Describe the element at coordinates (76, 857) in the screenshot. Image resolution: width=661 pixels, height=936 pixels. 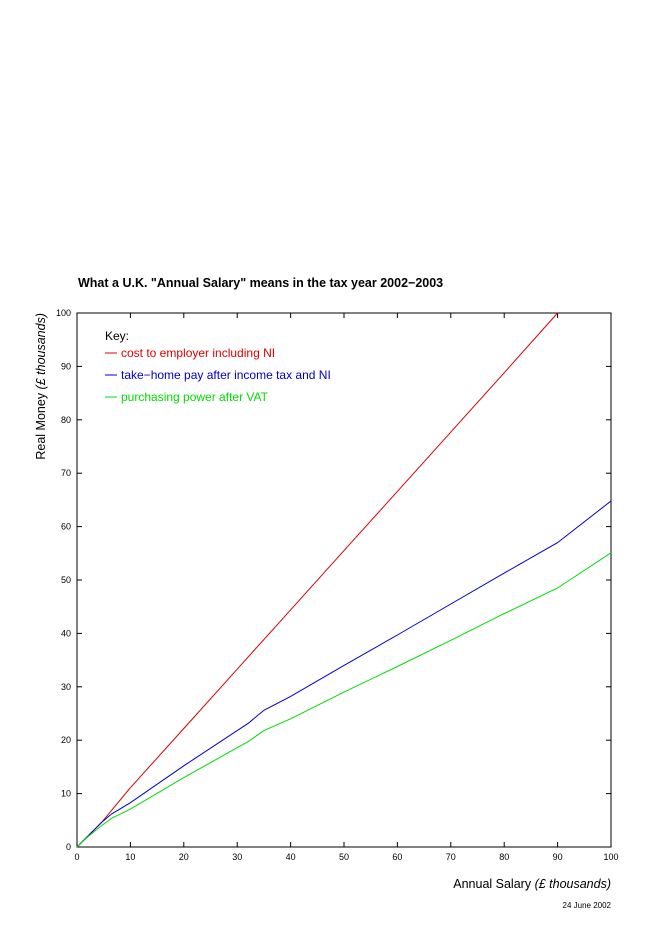
I see `x-tick-label: 0` at that location.